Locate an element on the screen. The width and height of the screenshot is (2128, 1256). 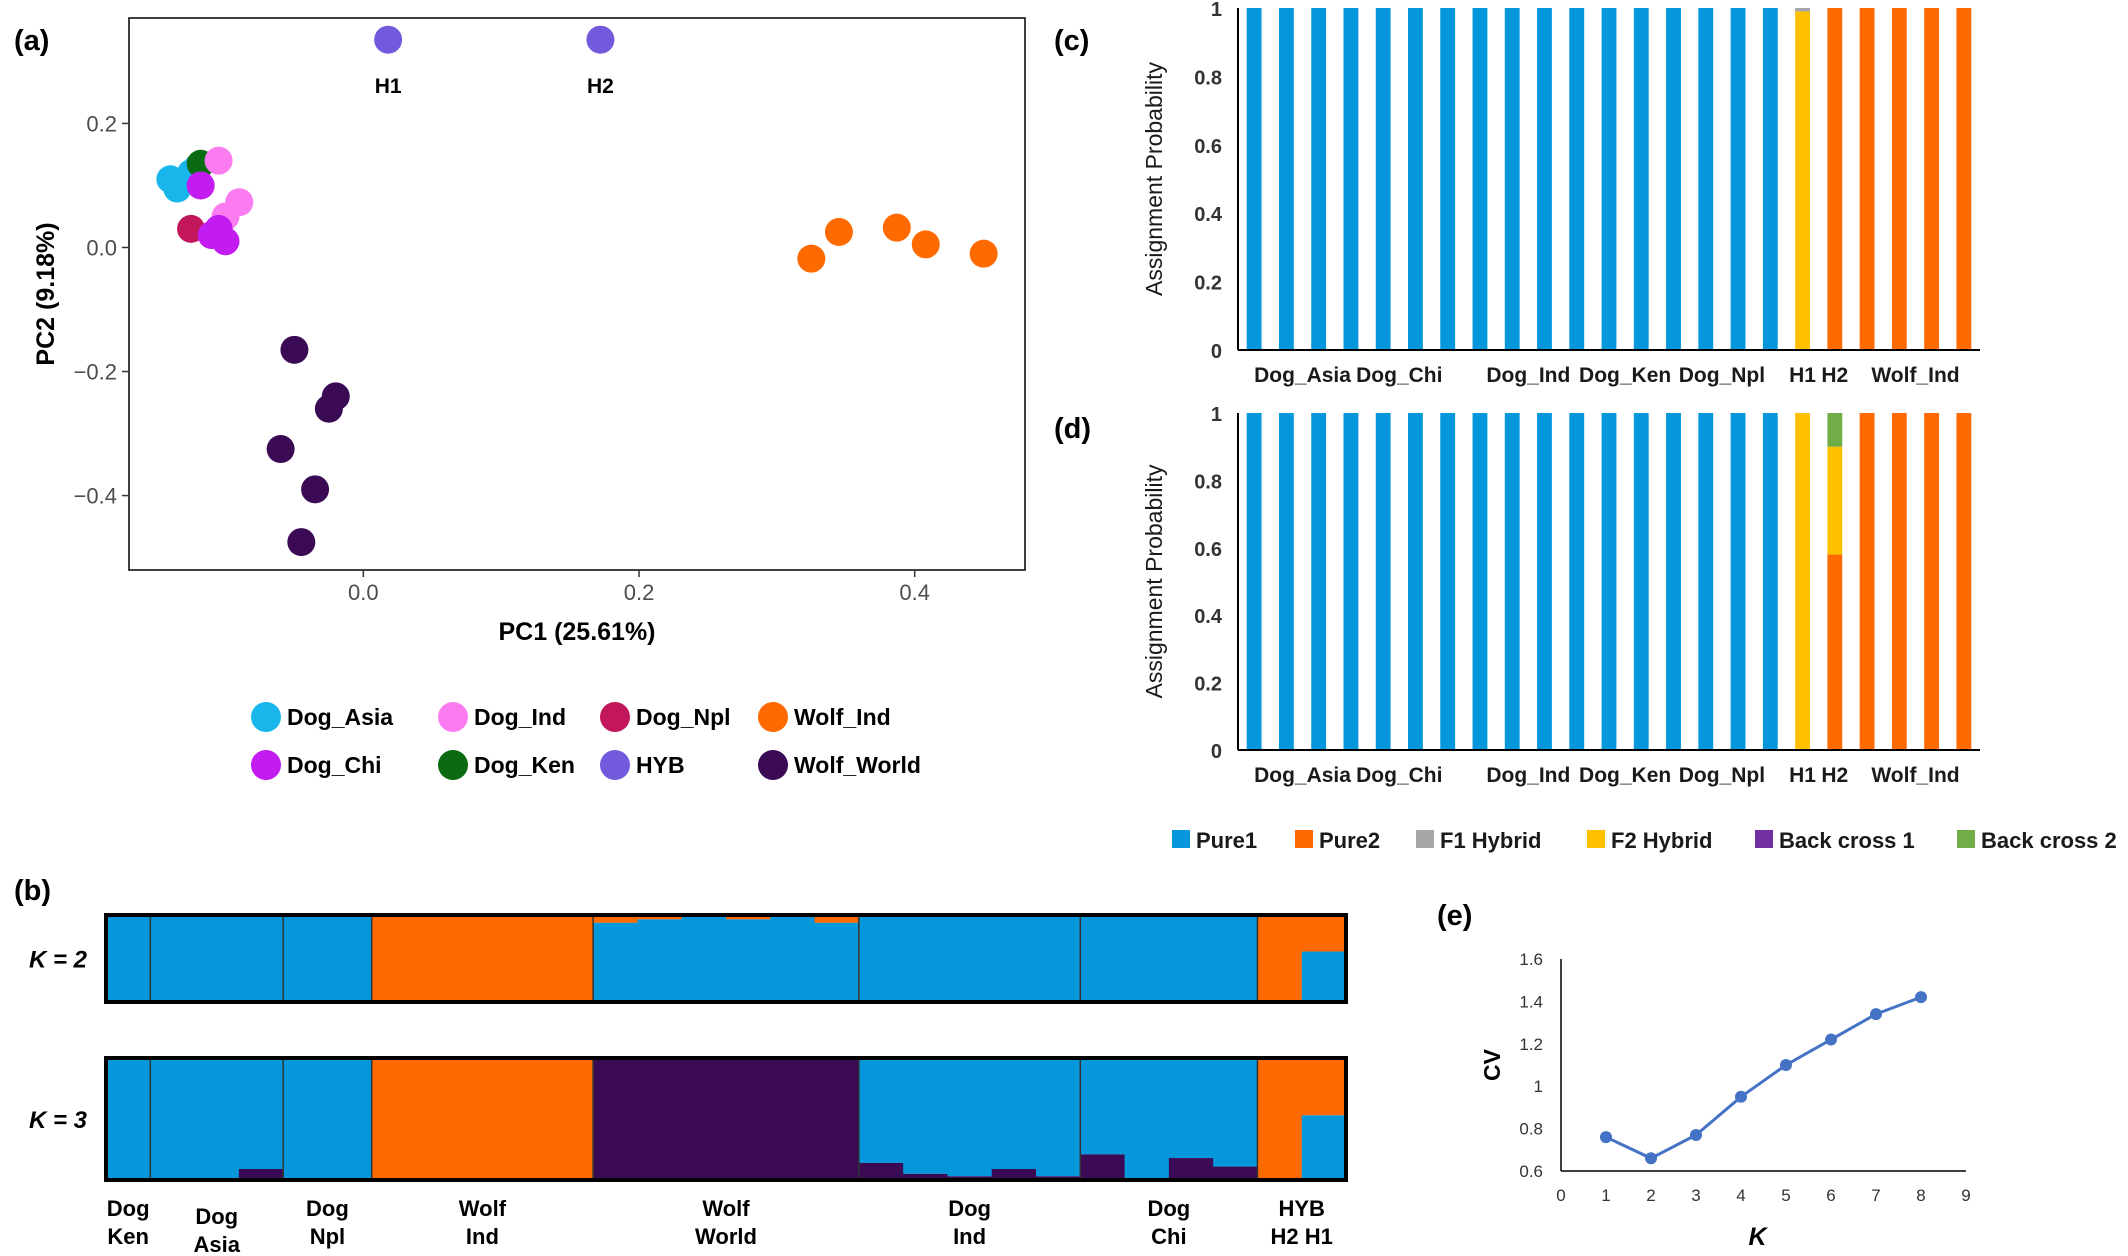
assignment-y-tick-label: 1 is located at coordinates (1216, 415).